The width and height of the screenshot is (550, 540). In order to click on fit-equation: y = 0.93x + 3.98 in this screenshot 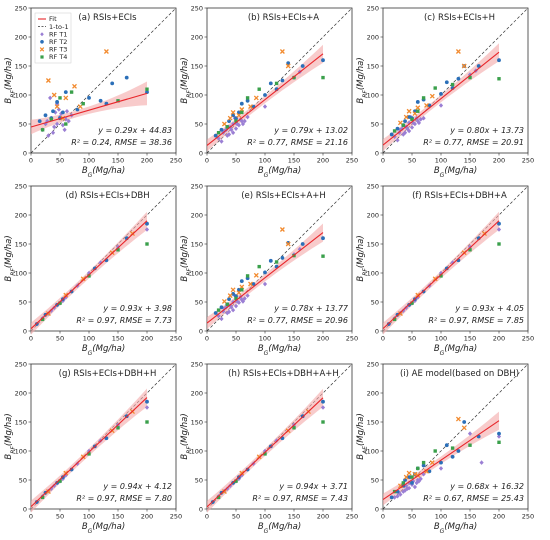, I will do `click(137, 308)`.